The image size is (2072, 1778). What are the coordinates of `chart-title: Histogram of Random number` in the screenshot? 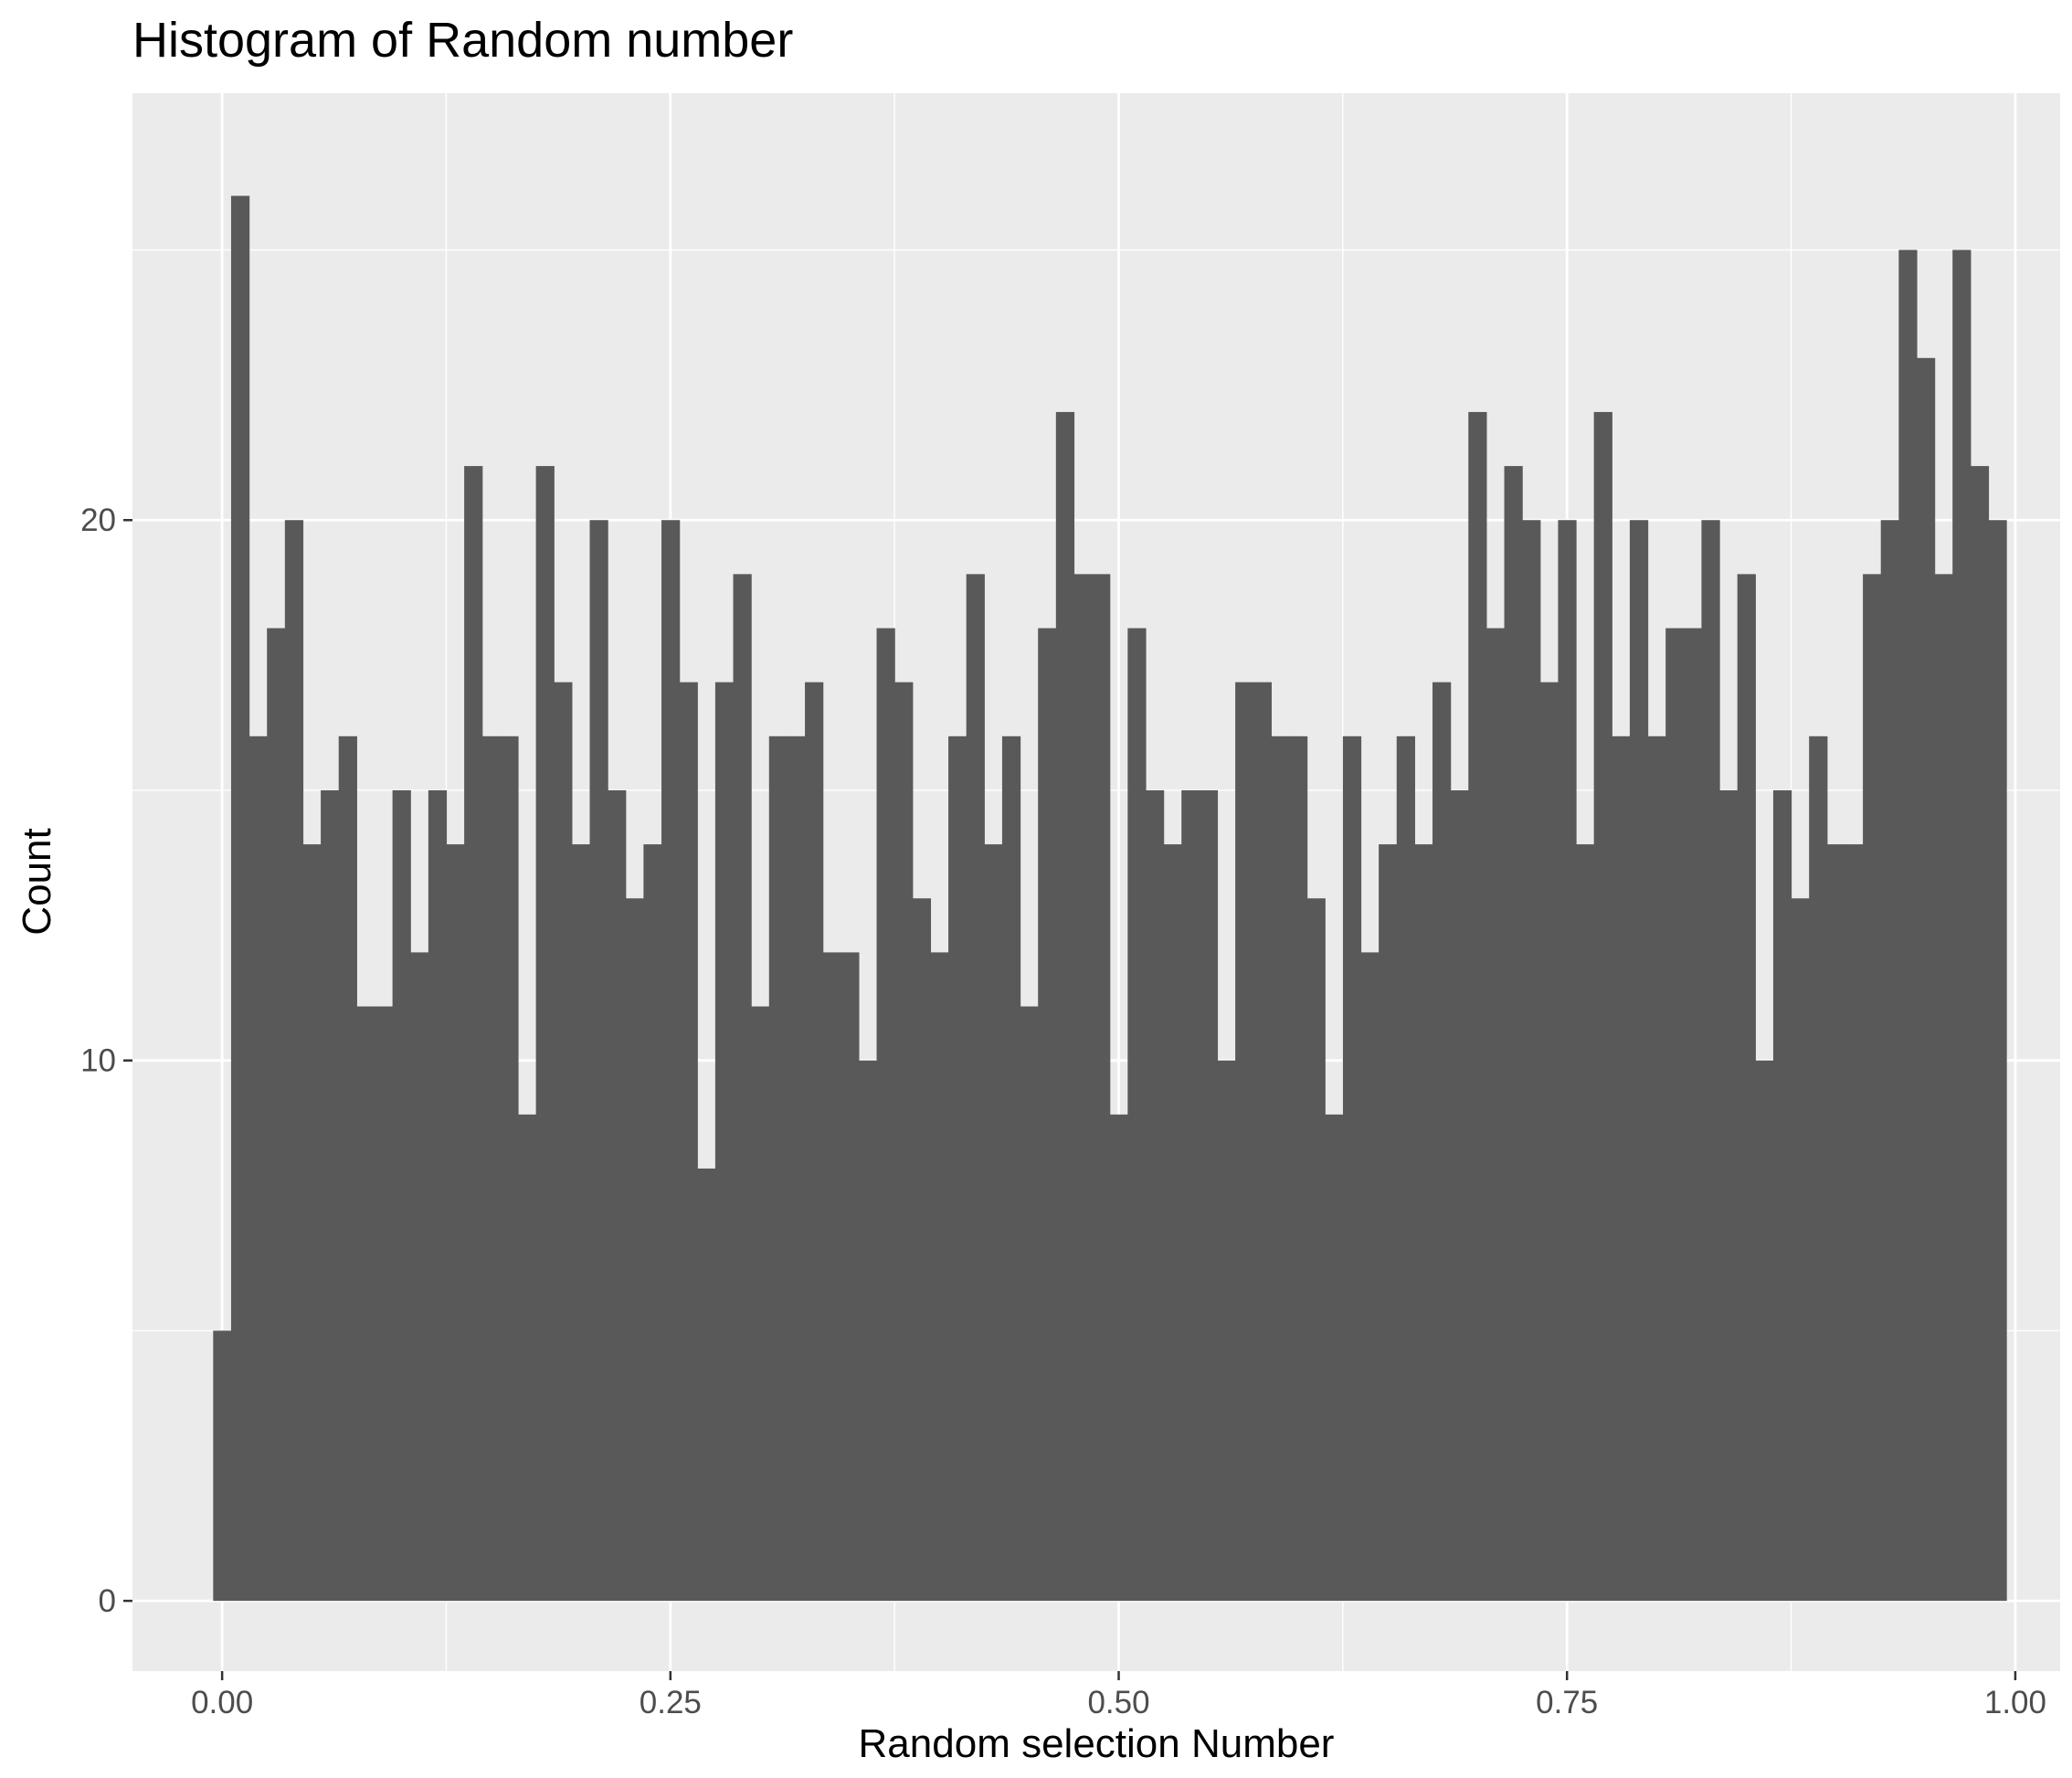 It's located at (462, 40).